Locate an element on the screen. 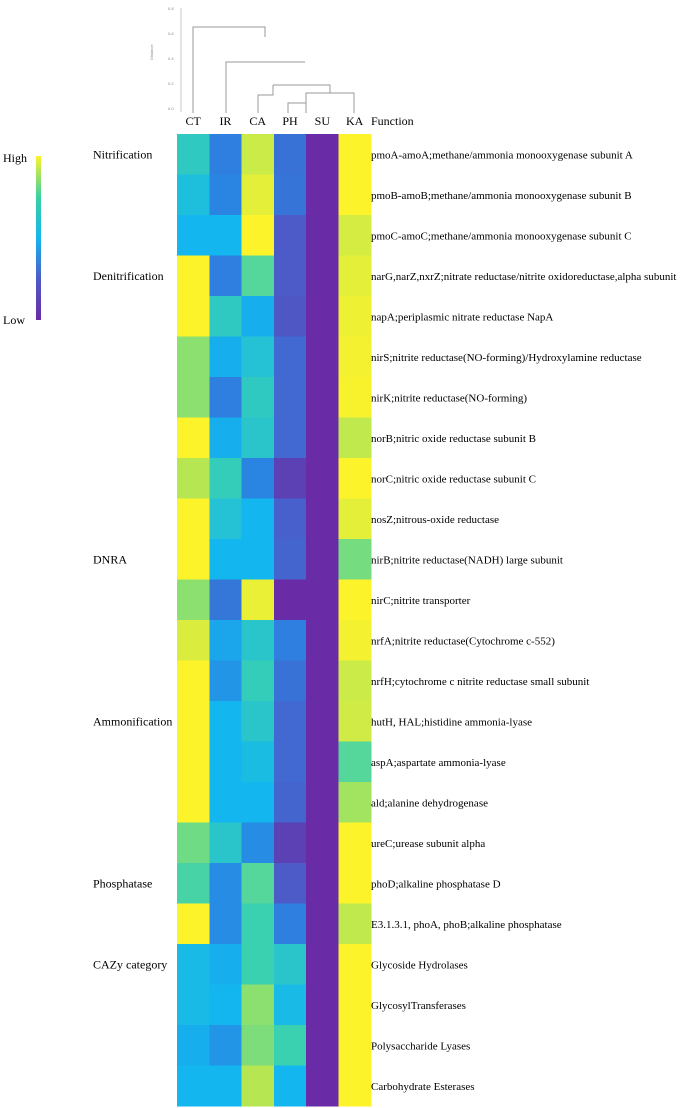 Image resolution: width=685 pixels, height=1108 pixels. function-label: norB;nitric oxide reductase subunit B is located at coordinates (453, 439).